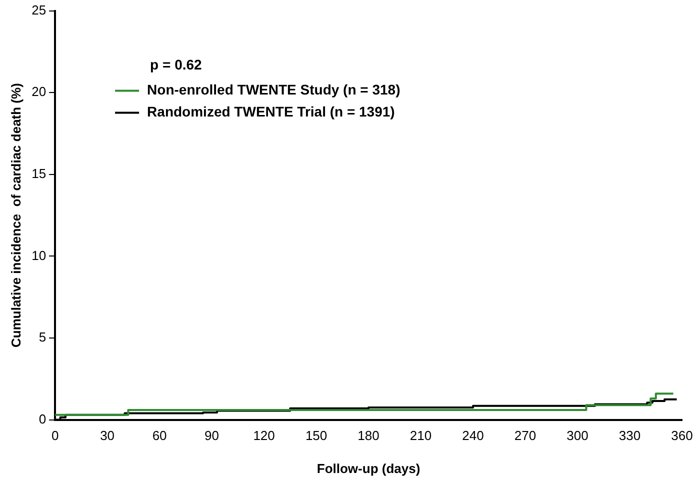  I want to click on x-tick-label: 180, so click(369, 436).